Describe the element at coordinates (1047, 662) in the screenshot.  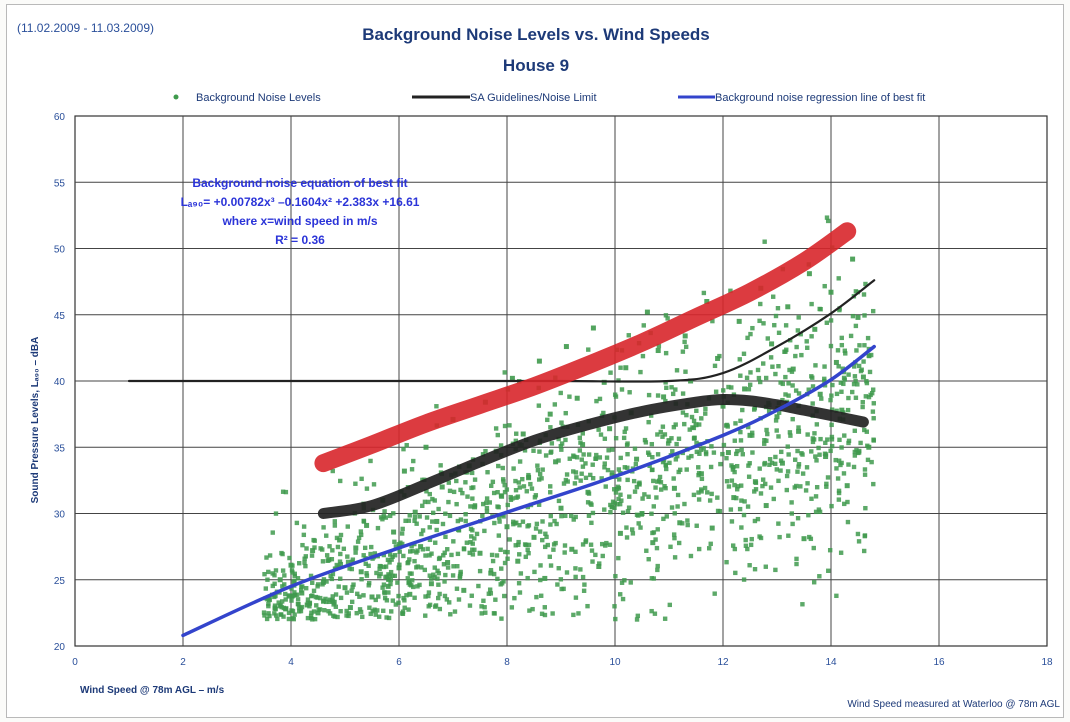
I see `x-tick-label: 18` at that location.